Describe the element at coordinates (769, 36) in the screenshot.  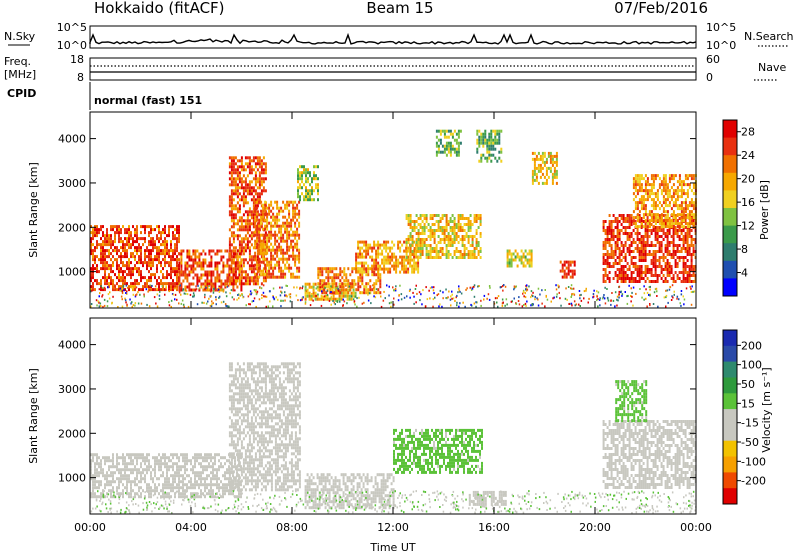
I see `noise-search-label: N.Search` at that location.